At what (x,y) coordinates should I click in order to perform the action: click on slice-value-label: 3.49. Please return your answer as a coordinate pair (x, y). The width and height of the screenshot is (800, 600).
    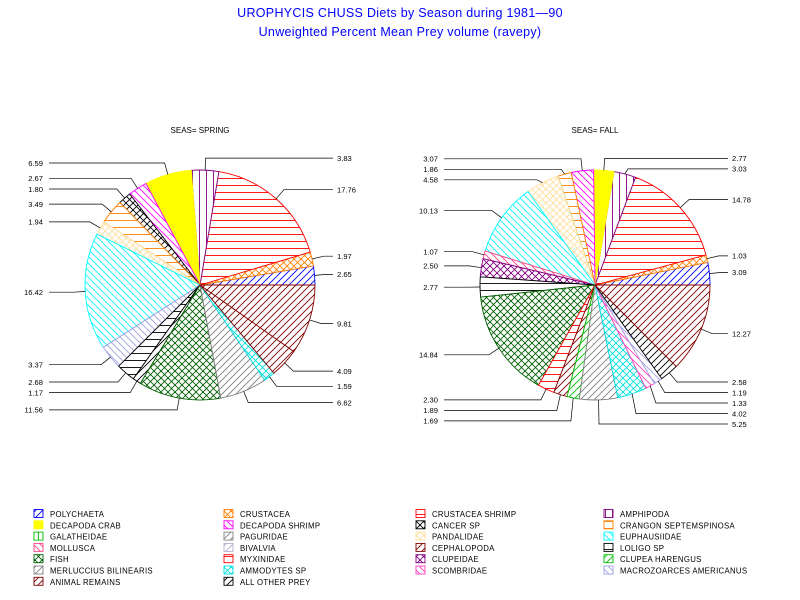
    Looking at the image, I should click on (35, 204).